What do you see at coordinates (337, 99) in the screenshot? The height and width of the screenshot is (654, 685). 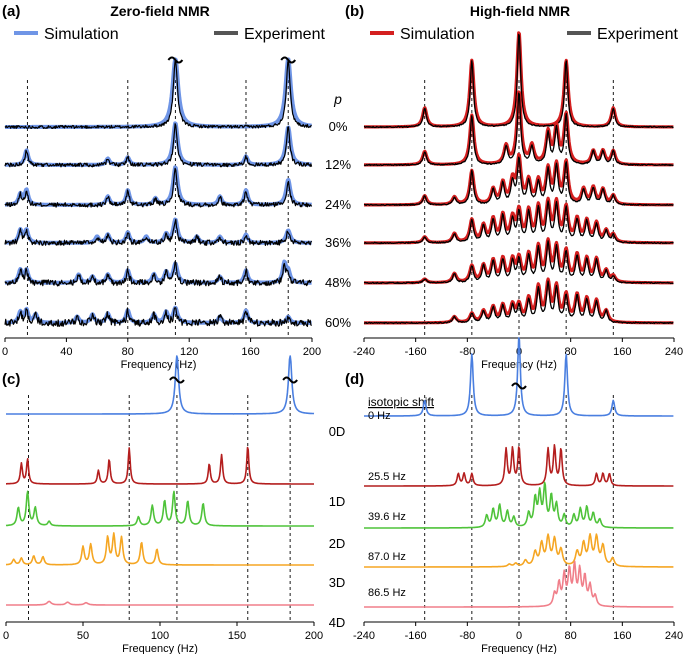 I see `p-header: p` at bounding box center [337, 99].